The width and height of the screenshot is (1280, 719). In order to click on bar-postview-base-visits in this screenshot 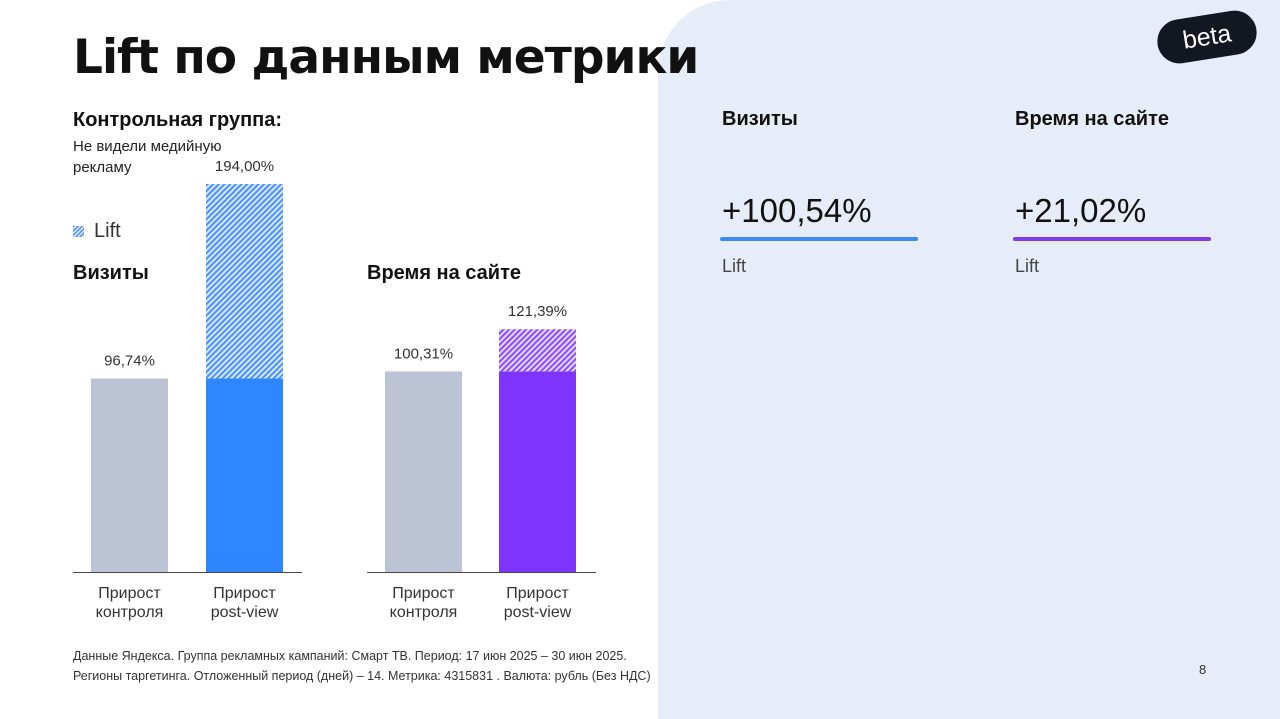, I will do `click(244, 475)`.